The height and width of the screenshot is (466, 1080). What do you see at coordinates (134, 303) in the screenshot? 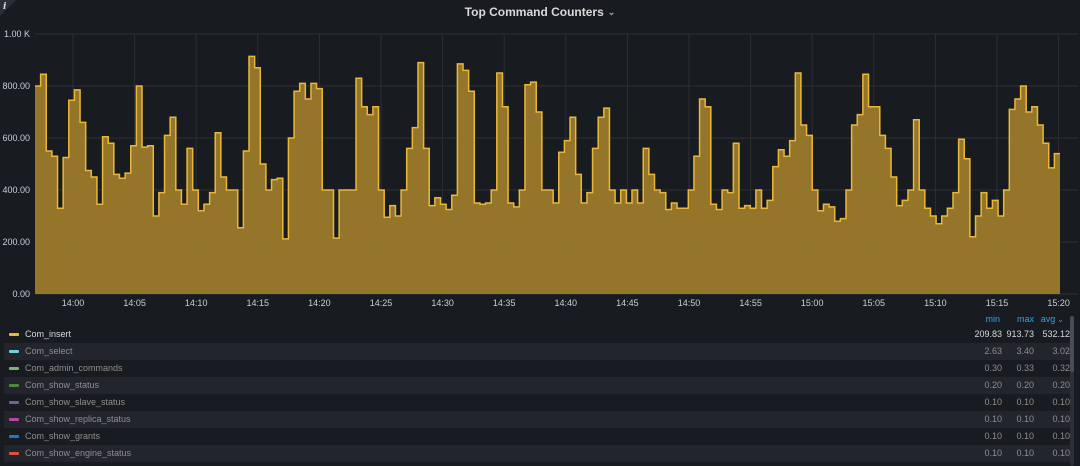
I see `x-tick-label: 14:05` at bounding box center [134, 303].